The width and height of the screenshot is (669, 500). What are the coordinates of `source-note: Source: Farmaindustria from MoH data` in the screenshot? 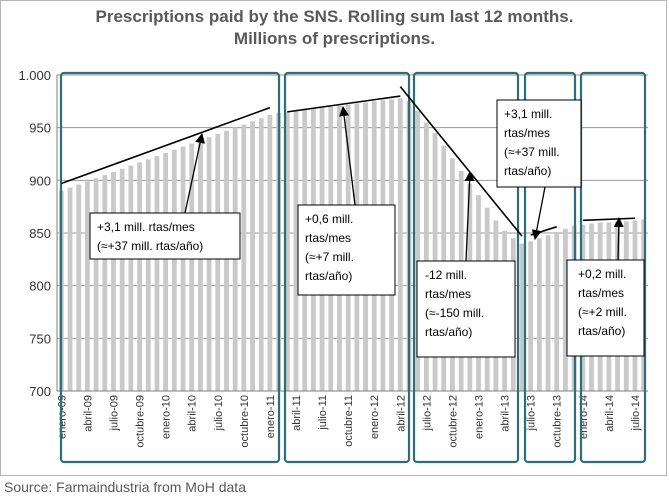 It's located at (125, 487).